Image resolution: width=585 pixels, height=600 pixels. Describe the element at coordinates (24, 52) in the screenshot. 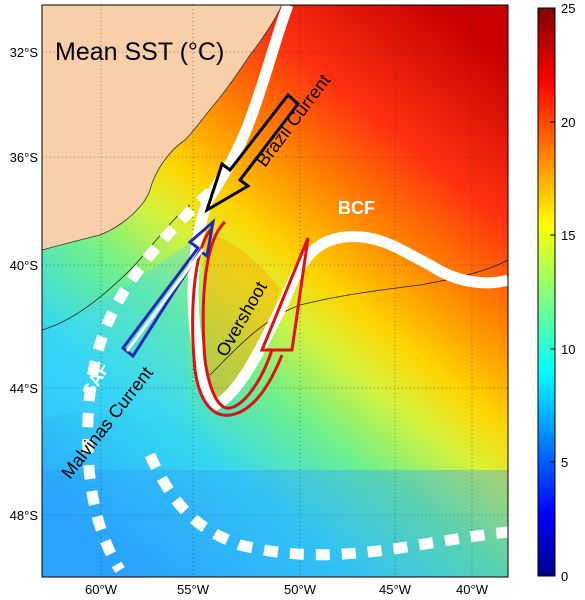

I see `lat-tick-label: 32°S` at that location.